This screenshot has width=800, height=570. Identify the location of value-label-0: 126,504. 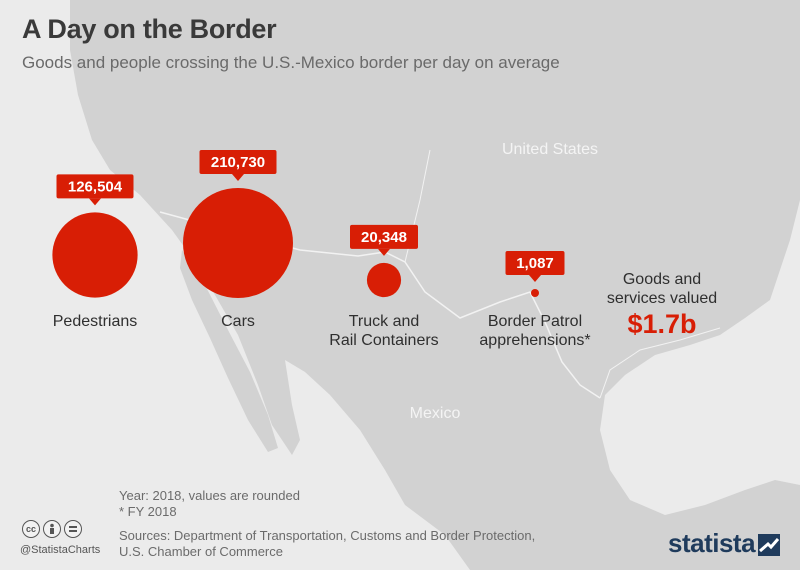
(95, 186).